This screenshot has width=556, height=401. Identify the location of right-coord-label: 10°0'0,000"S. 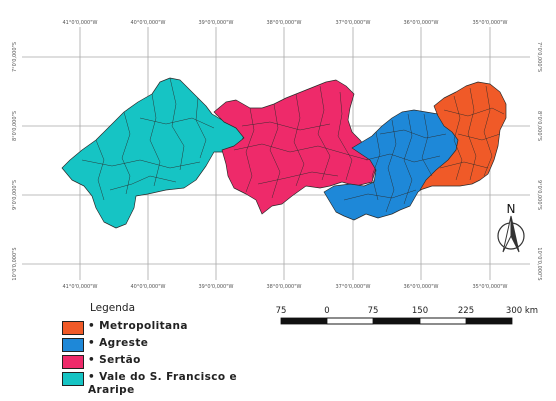
(539, 263).